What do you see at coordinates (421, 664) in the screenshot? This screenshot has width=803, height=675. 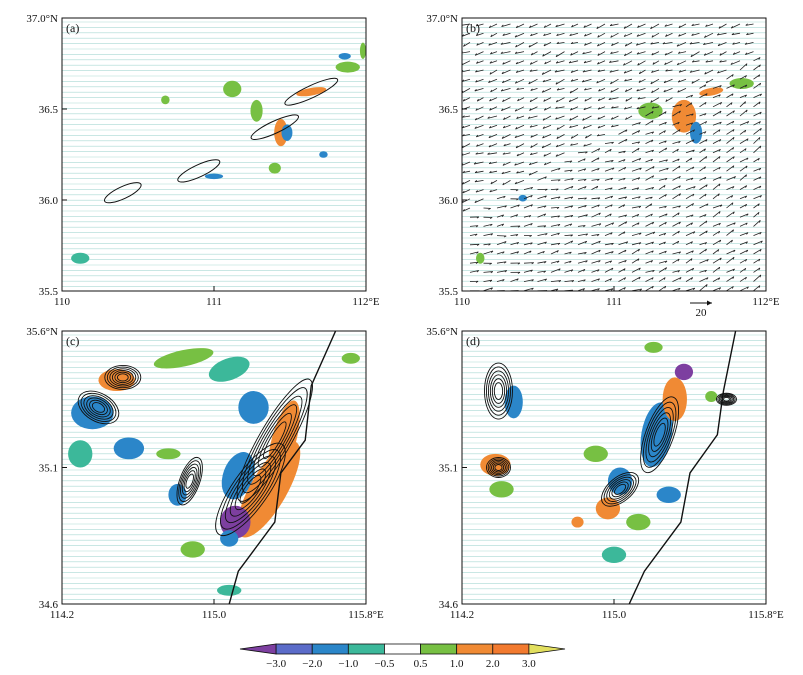 I see `colorbar-label: 0.5` at bounding box center [421, 664].